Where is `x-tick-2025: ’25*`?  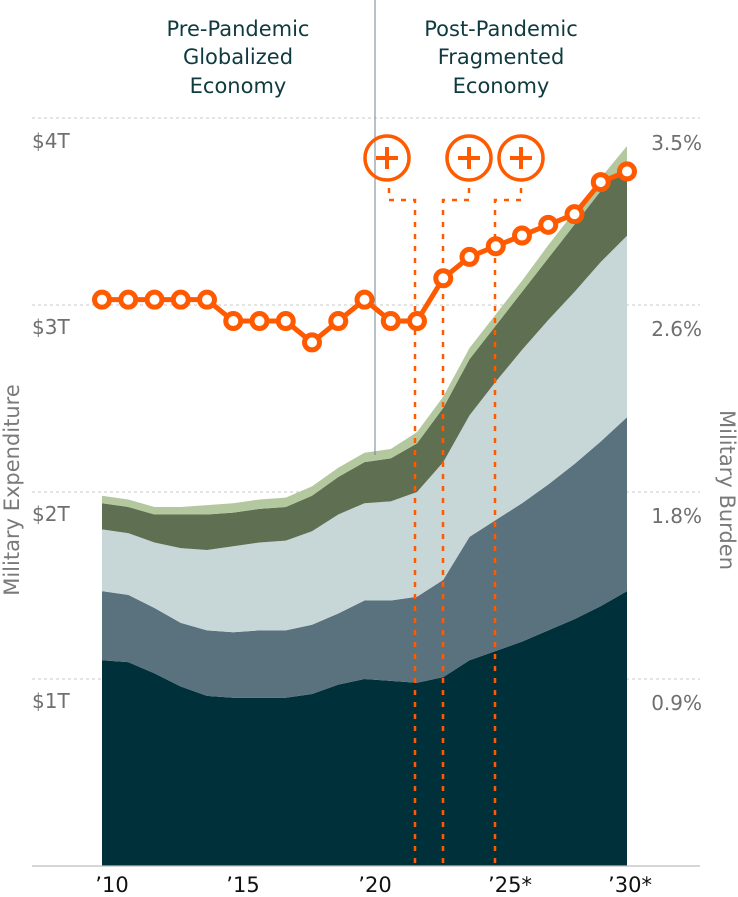
x-tick-2025: ’25* is located at coordinates (510, 885).